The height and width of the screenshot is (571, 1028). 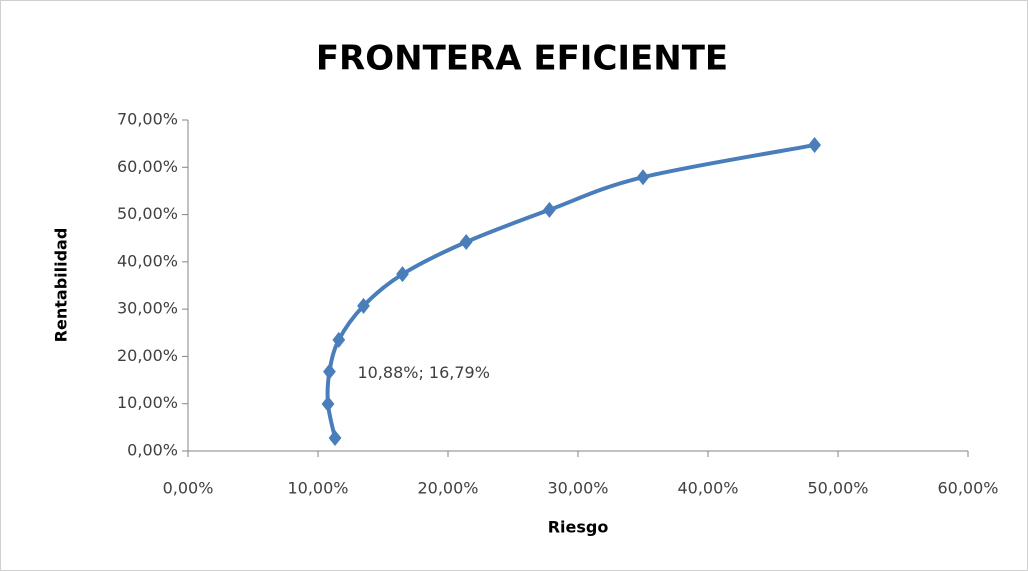 What do you see at coordinates (317, 488) in the screenshot?
I see `x-tick-label: 10,00%` at bounding box center [317, 488].